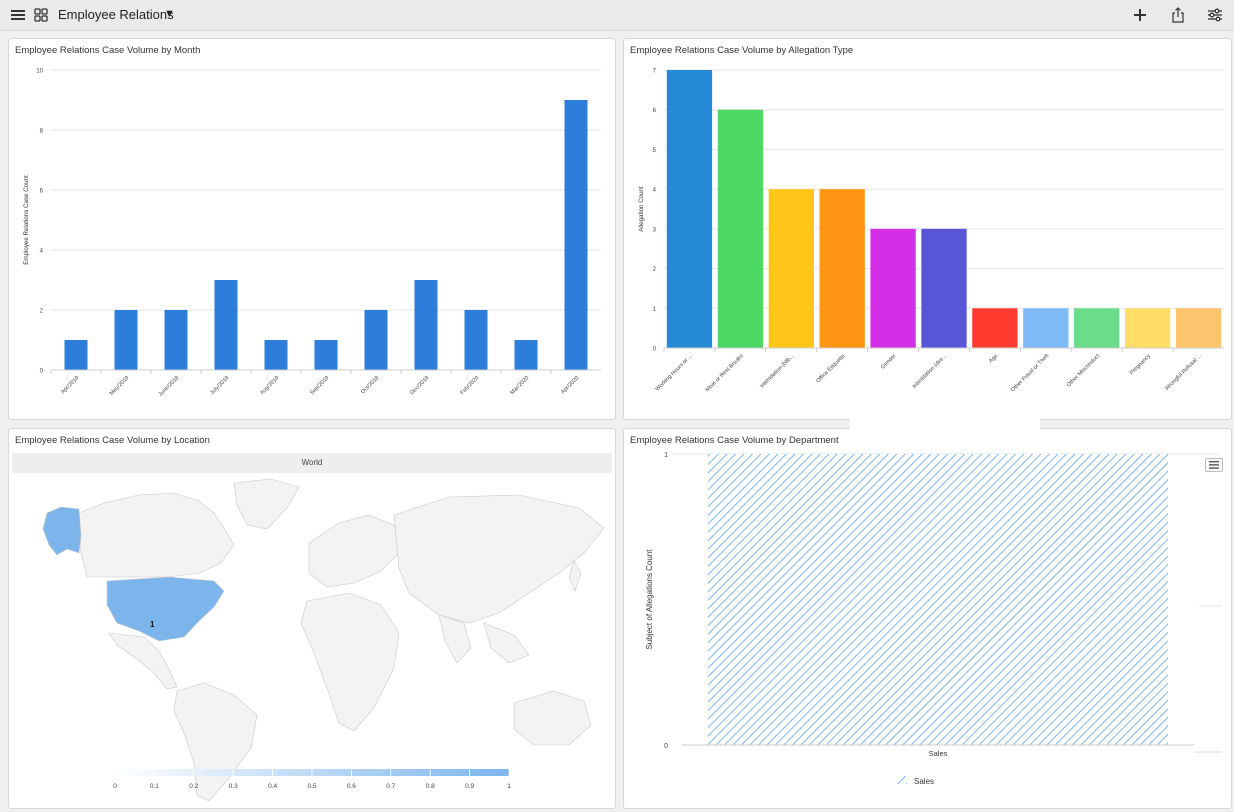  What do you see at coordinates (519, 385) in the screenshot?
I see `x-tick-label: Mar/2020` at bounding box center [519, 385].